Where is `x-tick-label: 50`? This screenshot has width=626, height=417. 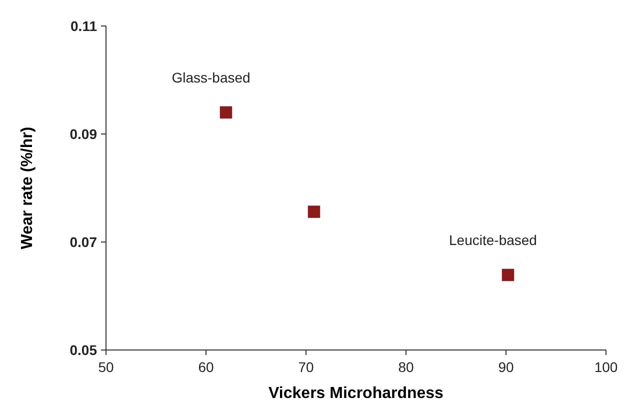 x-tick-label: 50 is located at coordinates (106, 367).